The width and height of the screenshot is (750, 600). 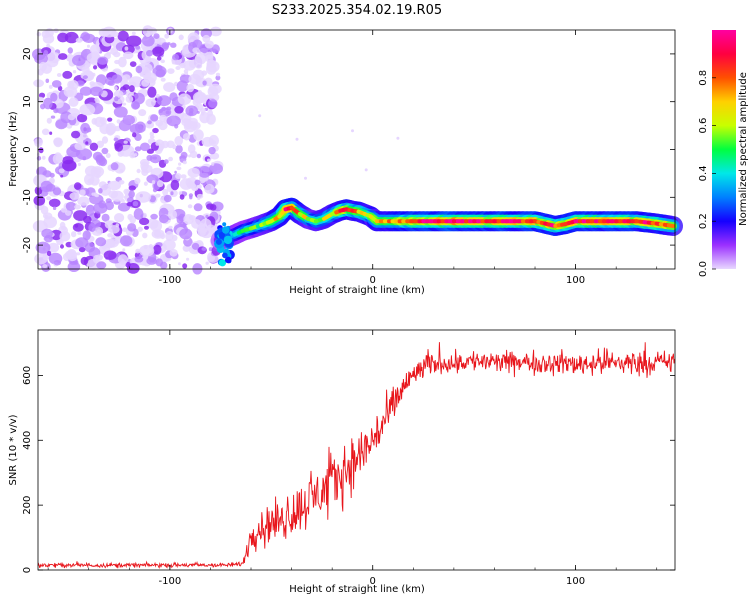 I want to click on y-tick-label: -20, so click(x=27, y=245).